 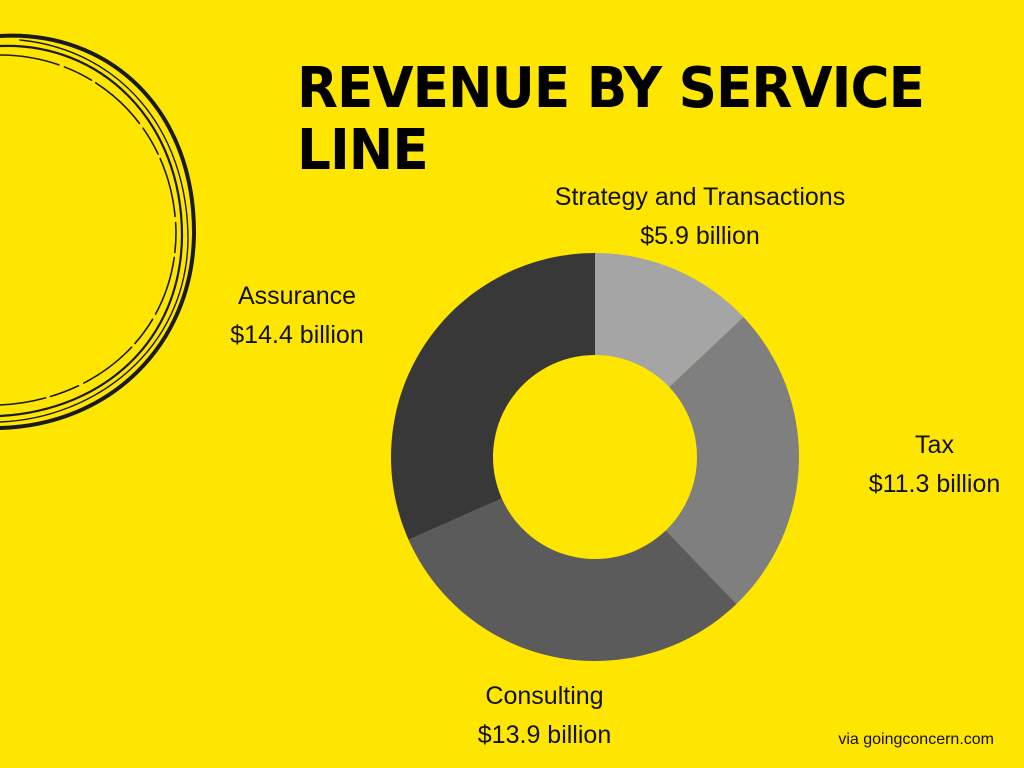 I want to click on label-consulting: Consulting $13.9 billion, so click(x=544, y=716).